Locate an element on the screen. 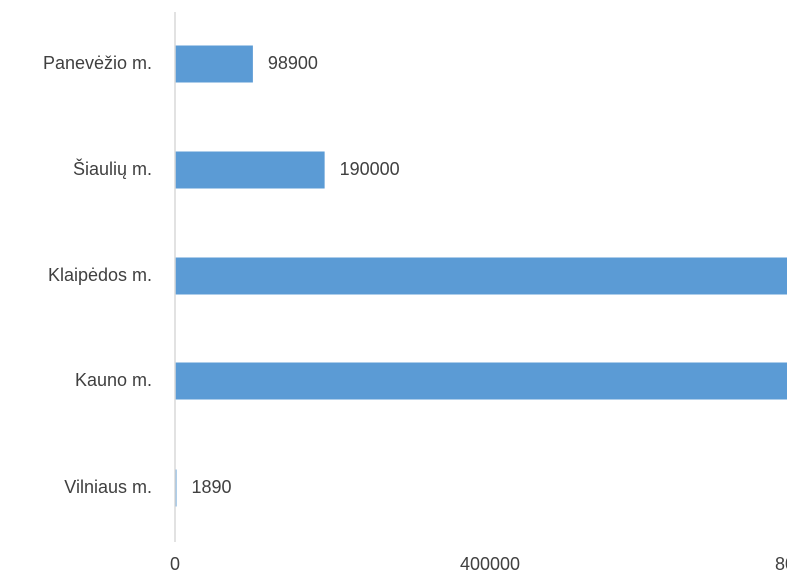  category-label: Panevėžio m. is located at coordinates (97, 63).